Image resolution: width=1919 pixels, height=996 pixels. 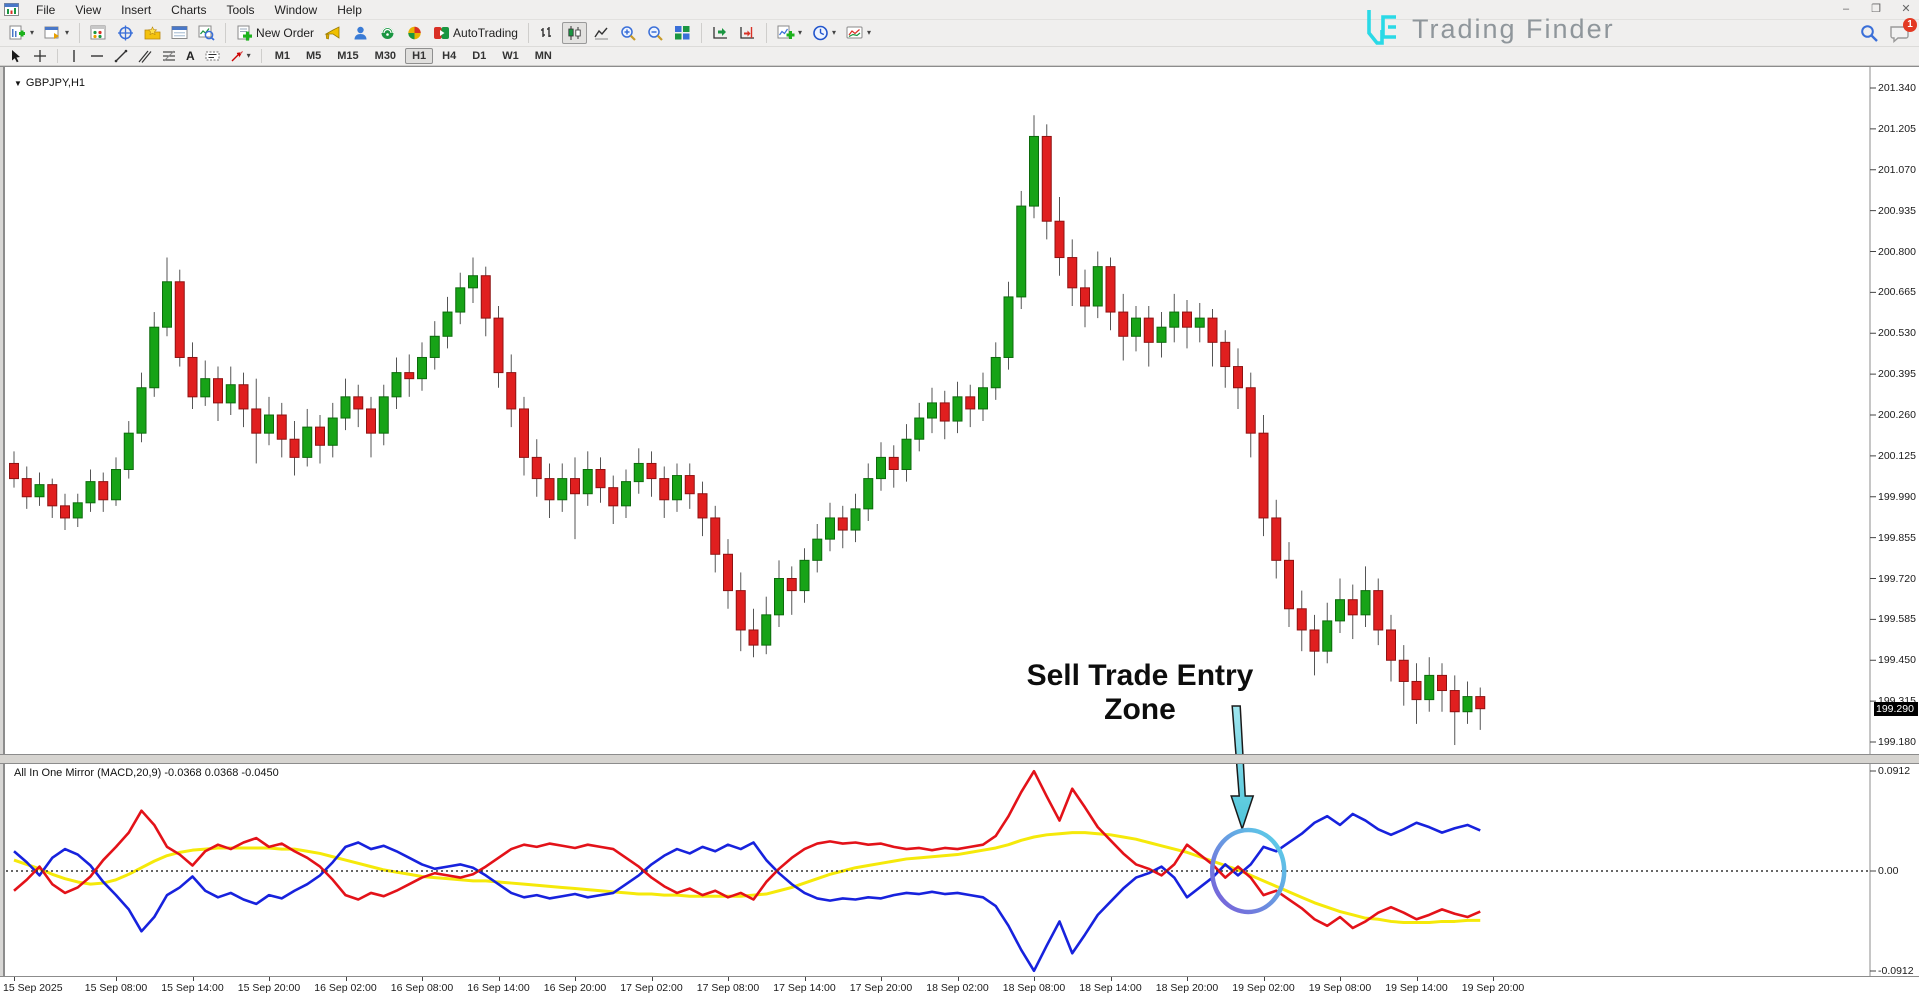 What do you see at coordinates (56, 33) in the screenshot?
I see `profiles-button: ▾` at bounding box center [56, 33].